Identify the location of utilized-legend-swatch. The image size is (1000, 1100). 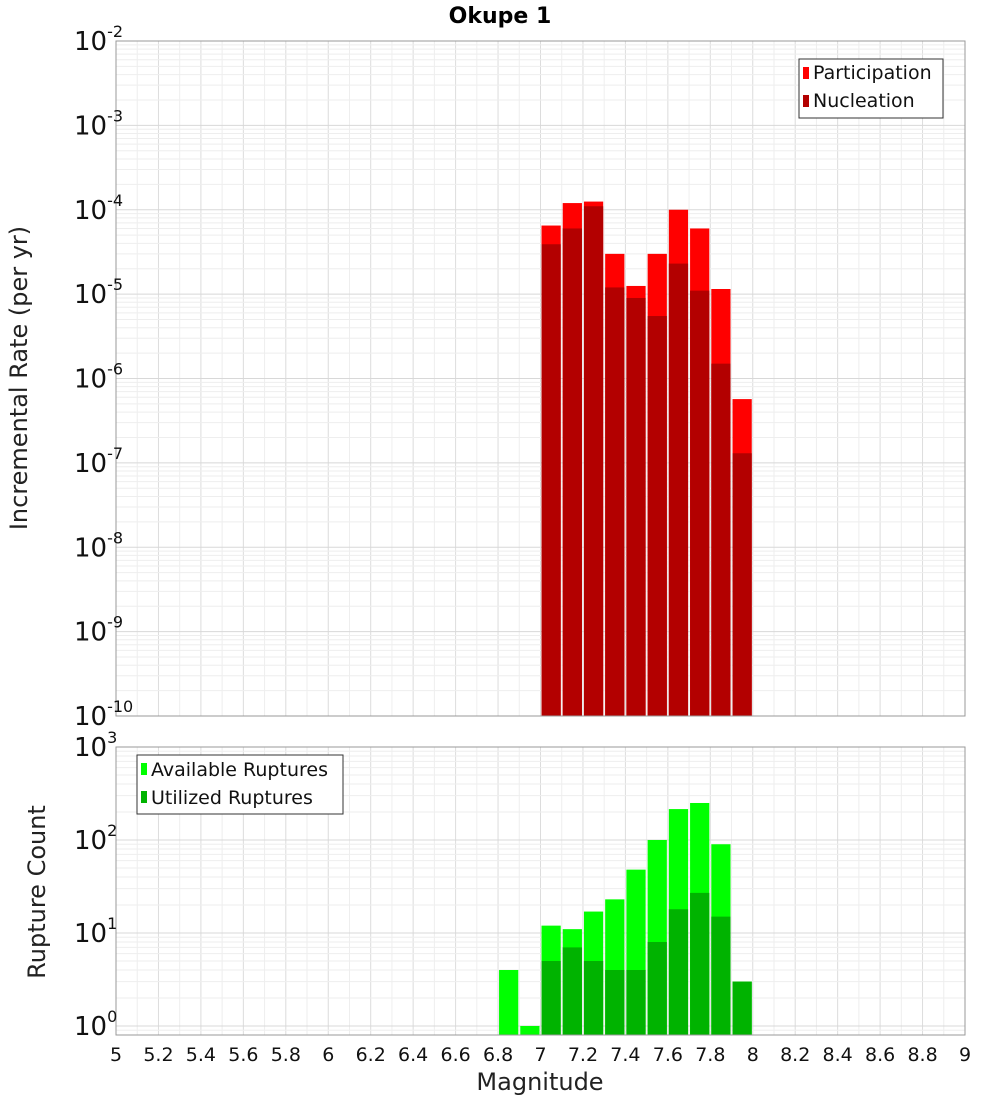
(144, 797).